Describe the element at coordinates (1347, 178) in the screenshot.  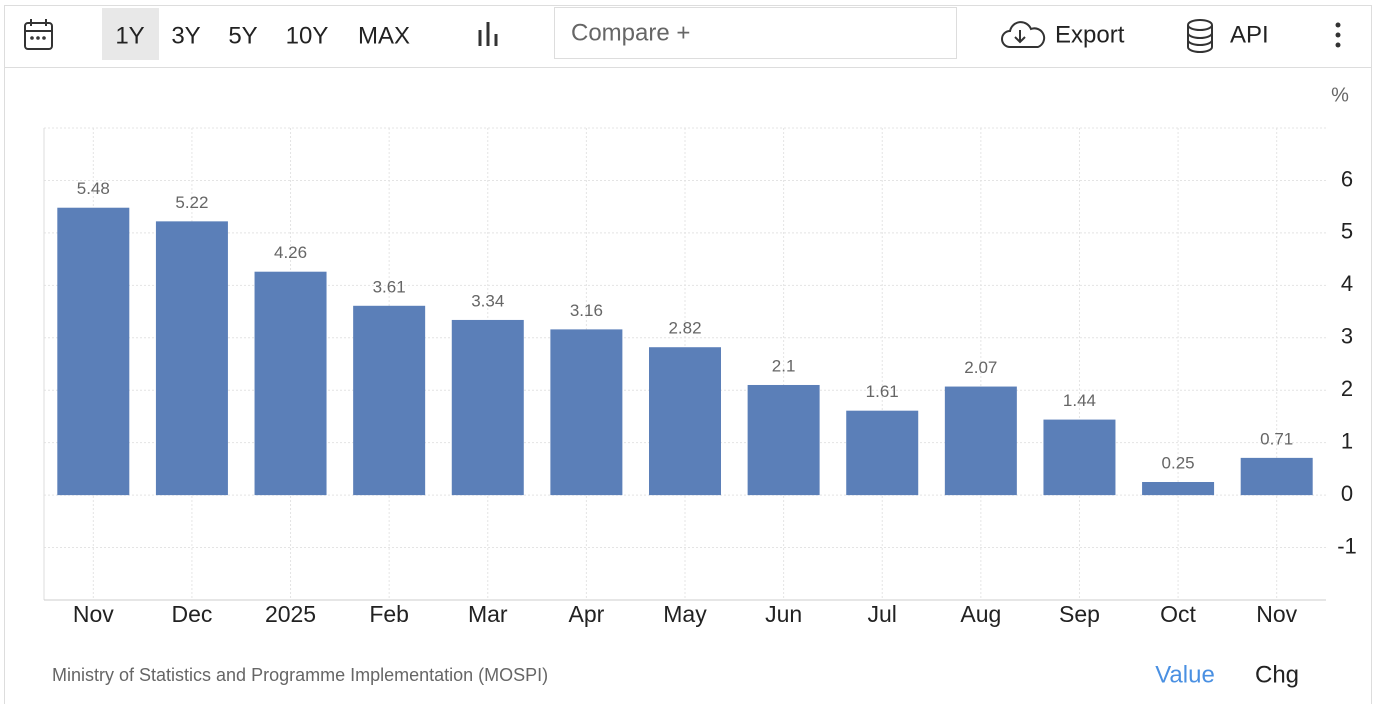
I see `y-tick-label: 6` at that location.